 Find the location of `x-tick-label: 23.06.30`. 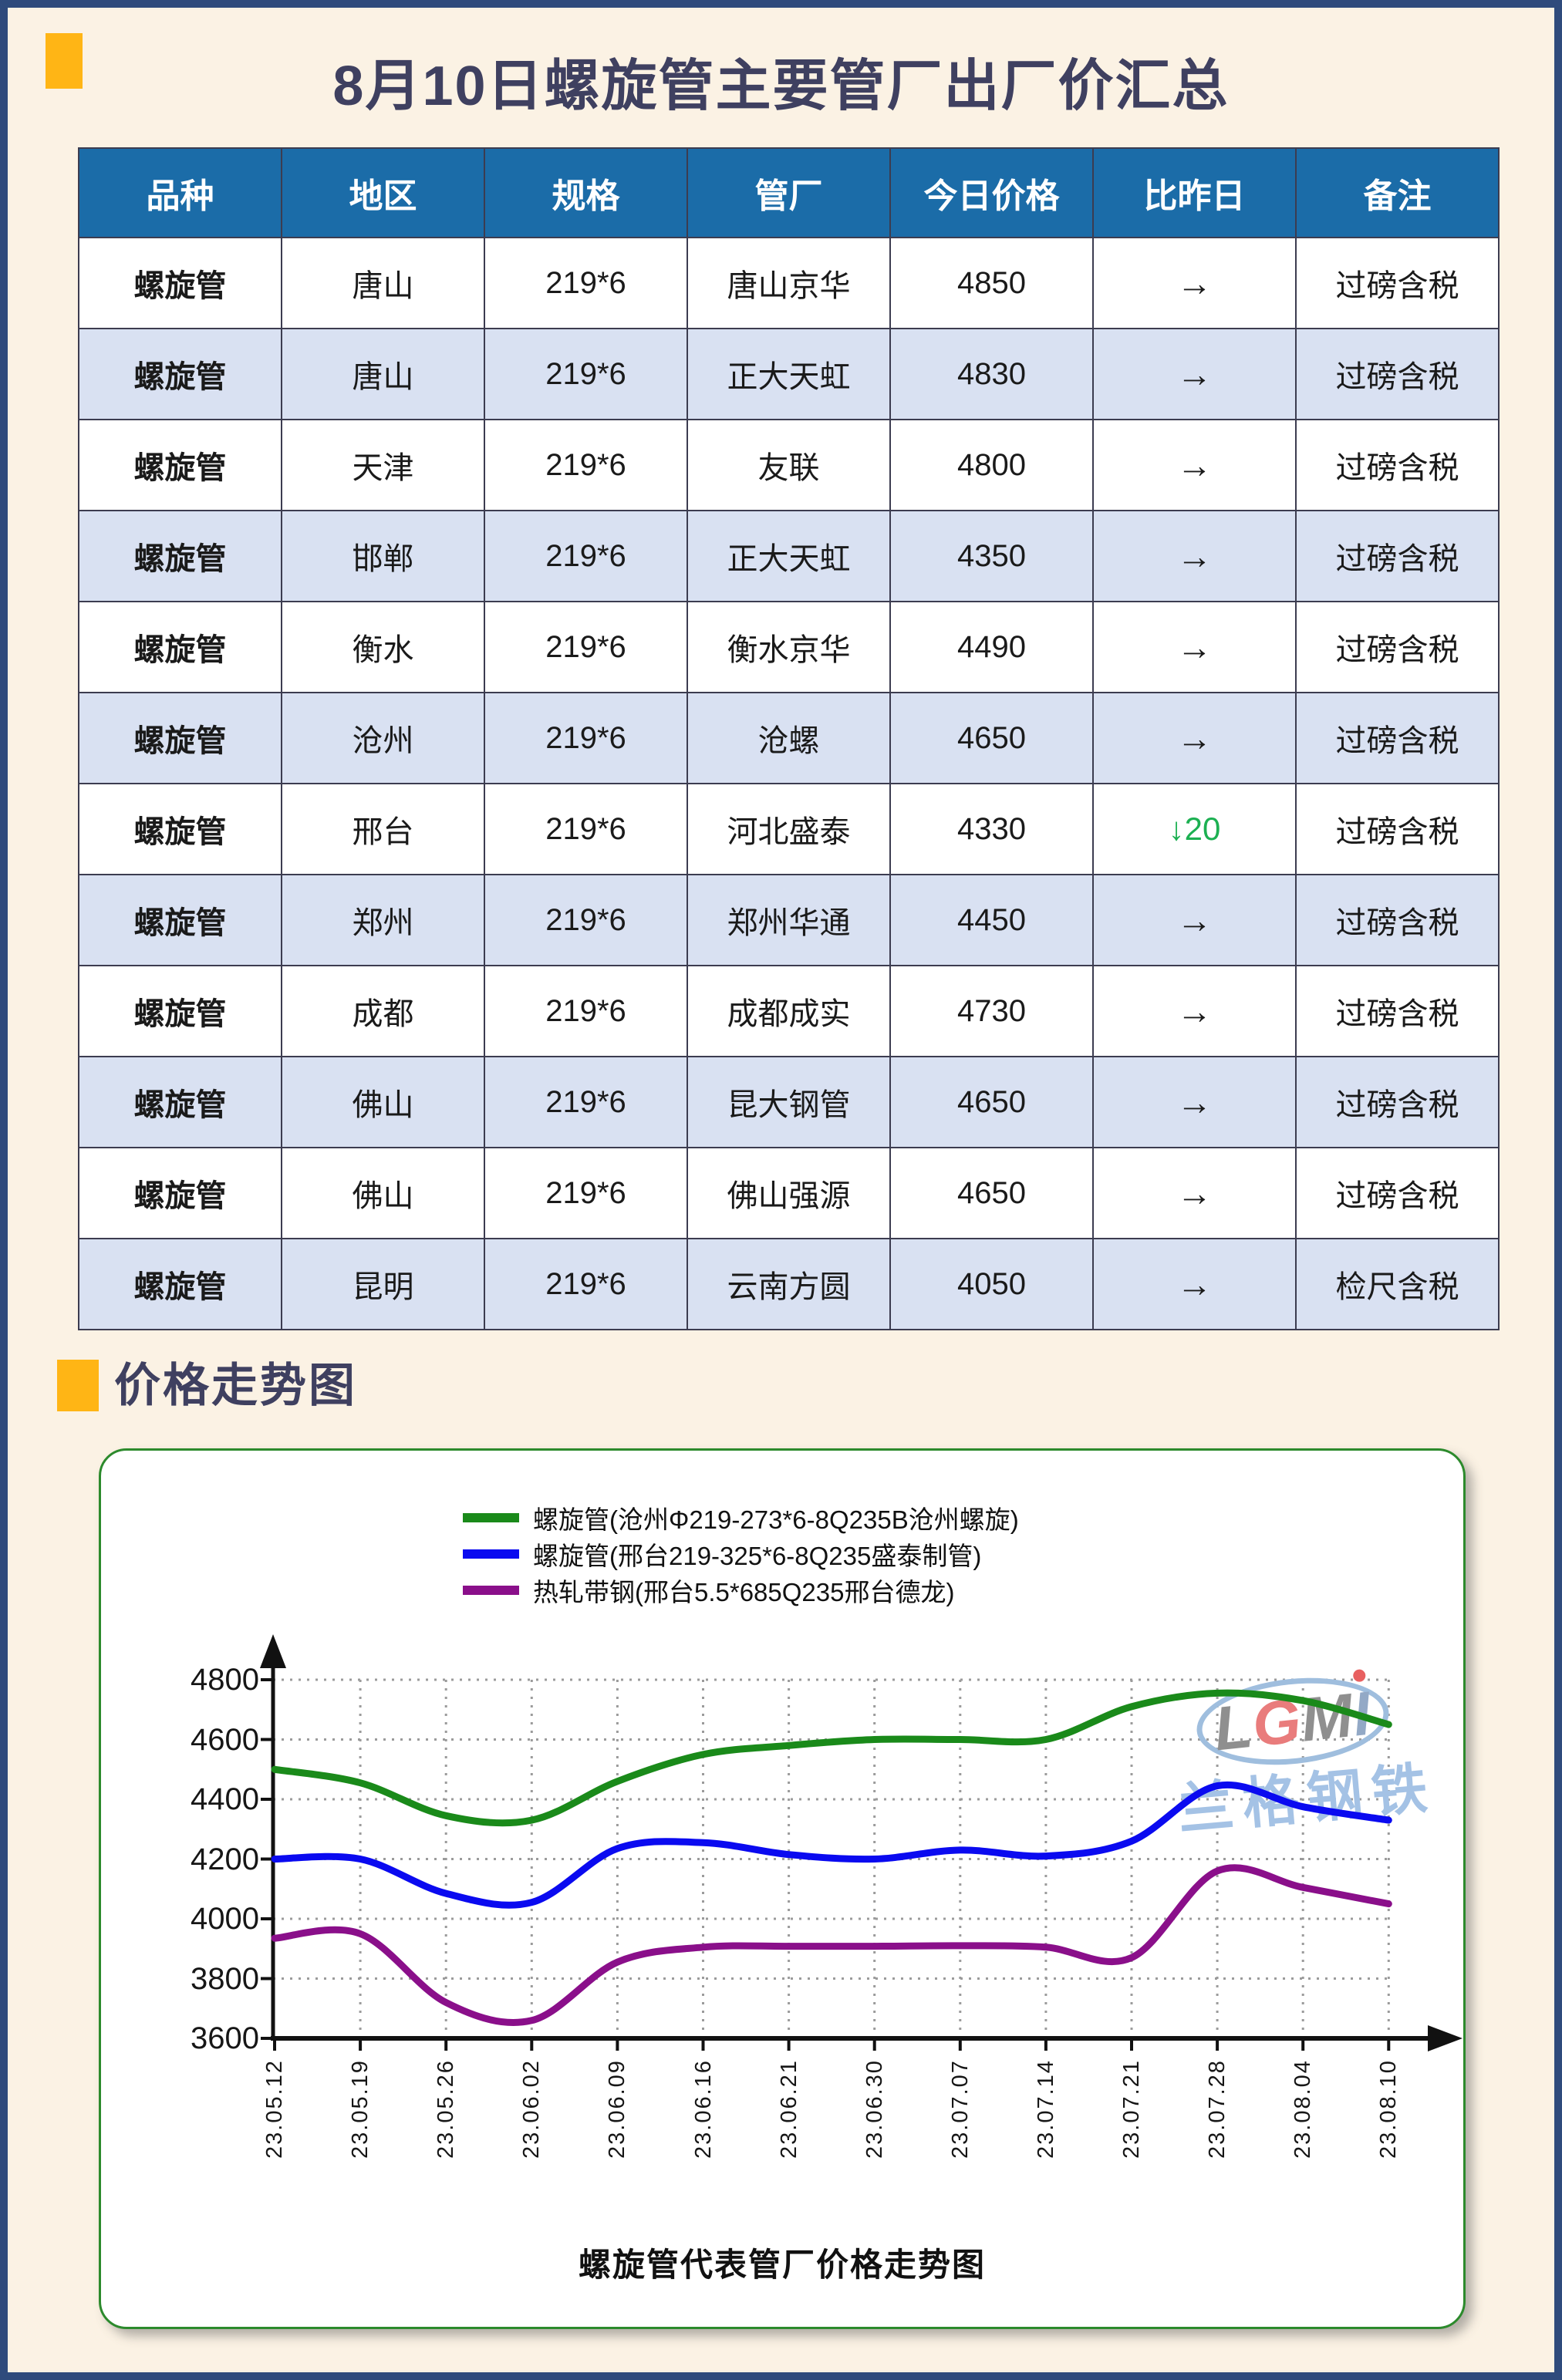

x-tick-label: 23.06.30 is located at coordinates (875, 2109).